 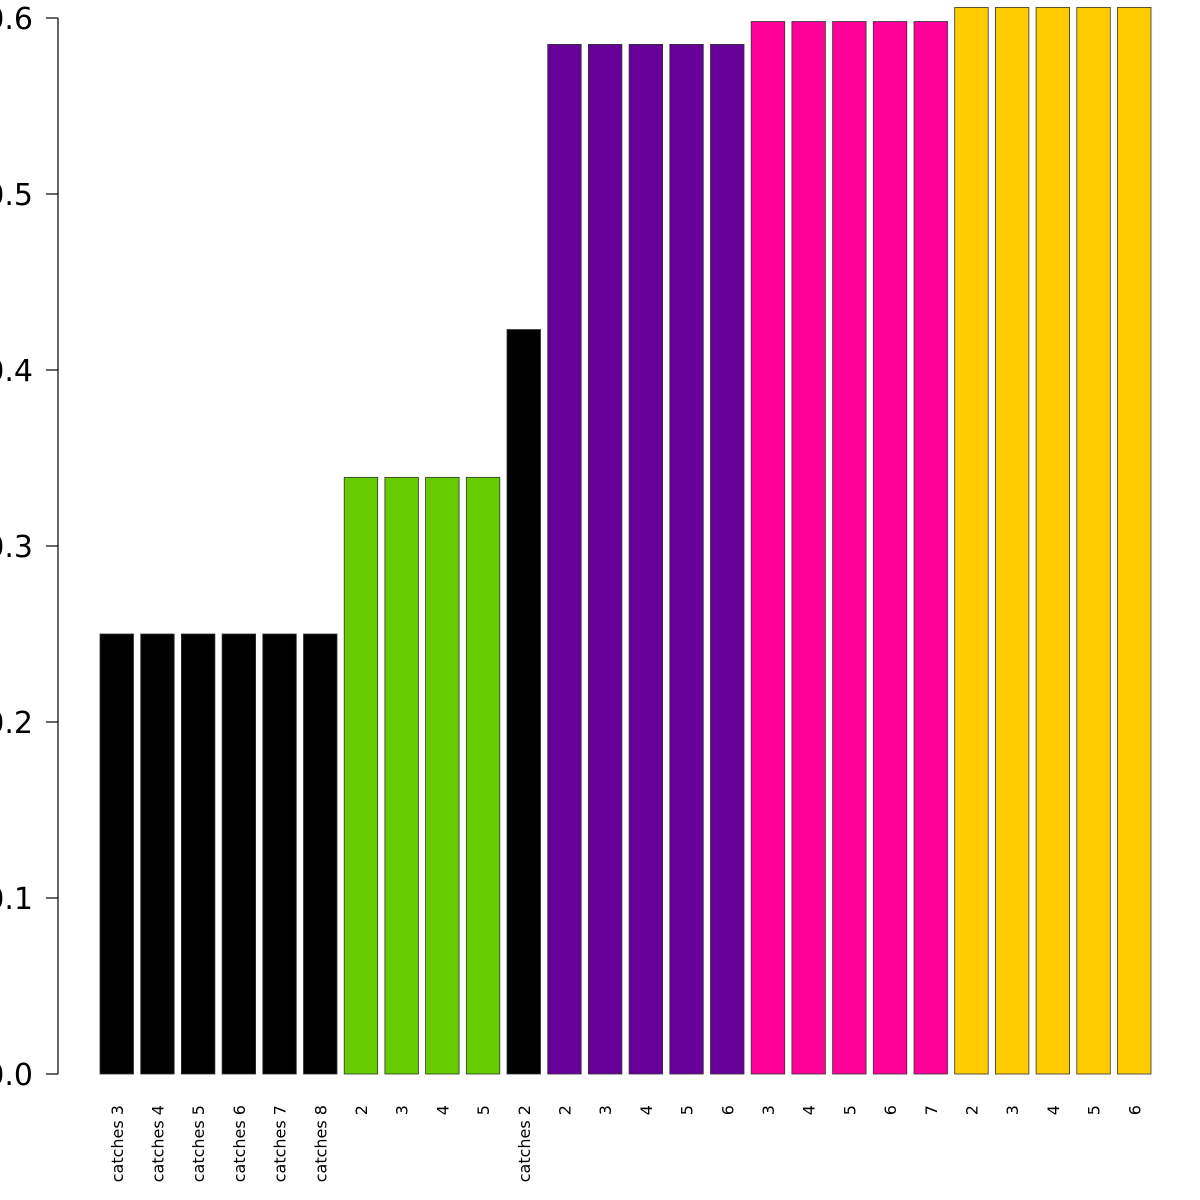 What do you see at coordinates (157, 1143) in the screenshot?
I see `x-tick-label: catches 4` at bounding box center [157, 1143].